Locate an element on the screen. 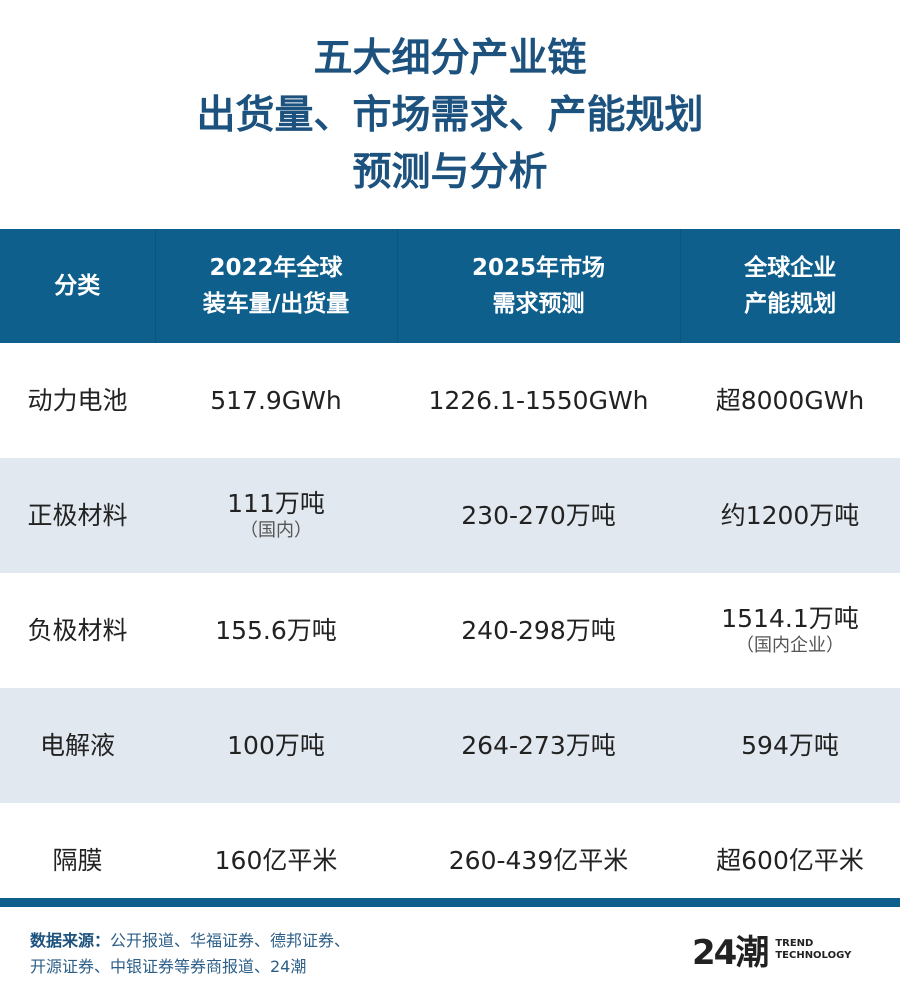 The image size is (900, 990). cell-capacity: 超8000GWh is located at coordinates (790, 400).